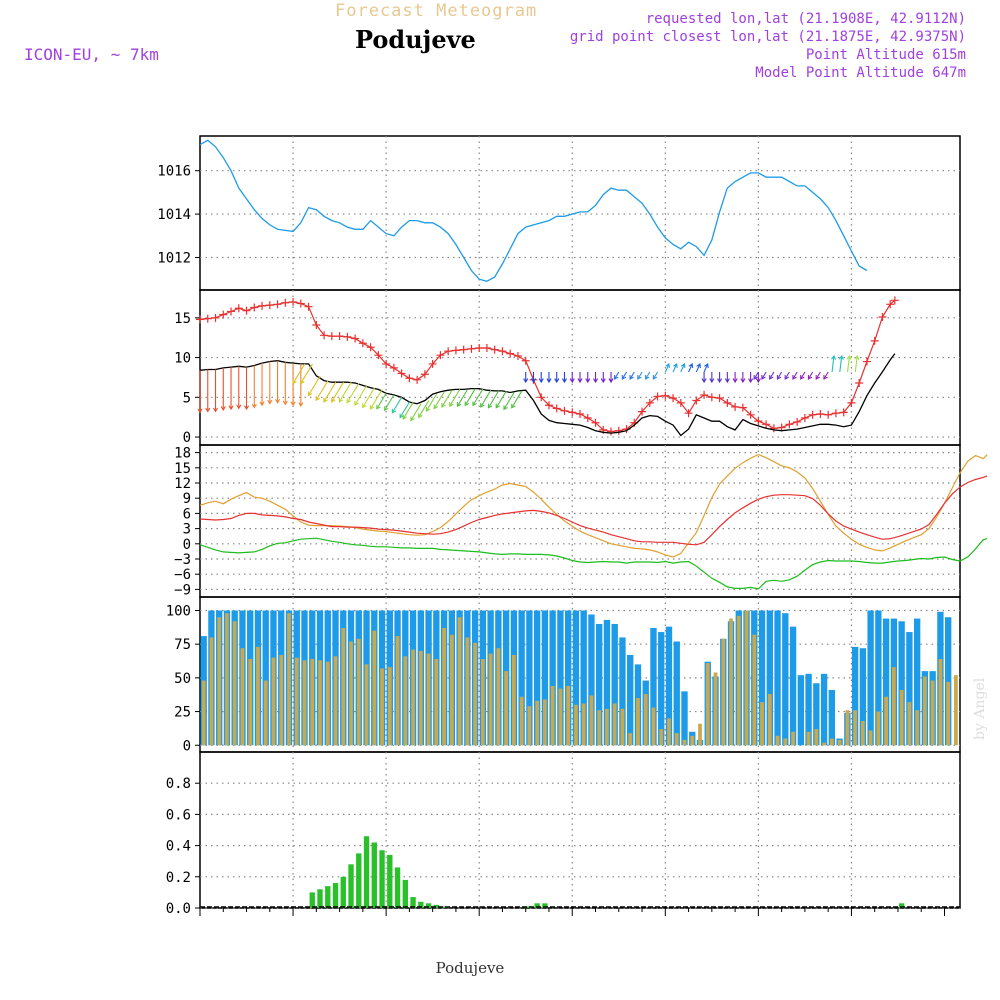 The height and width of the screenshot is (1000, 1000). What do you see at coordinates (174, 172) in the screenshot?
I see `y-tick-label: 1016` at bounding box center [174, 172].